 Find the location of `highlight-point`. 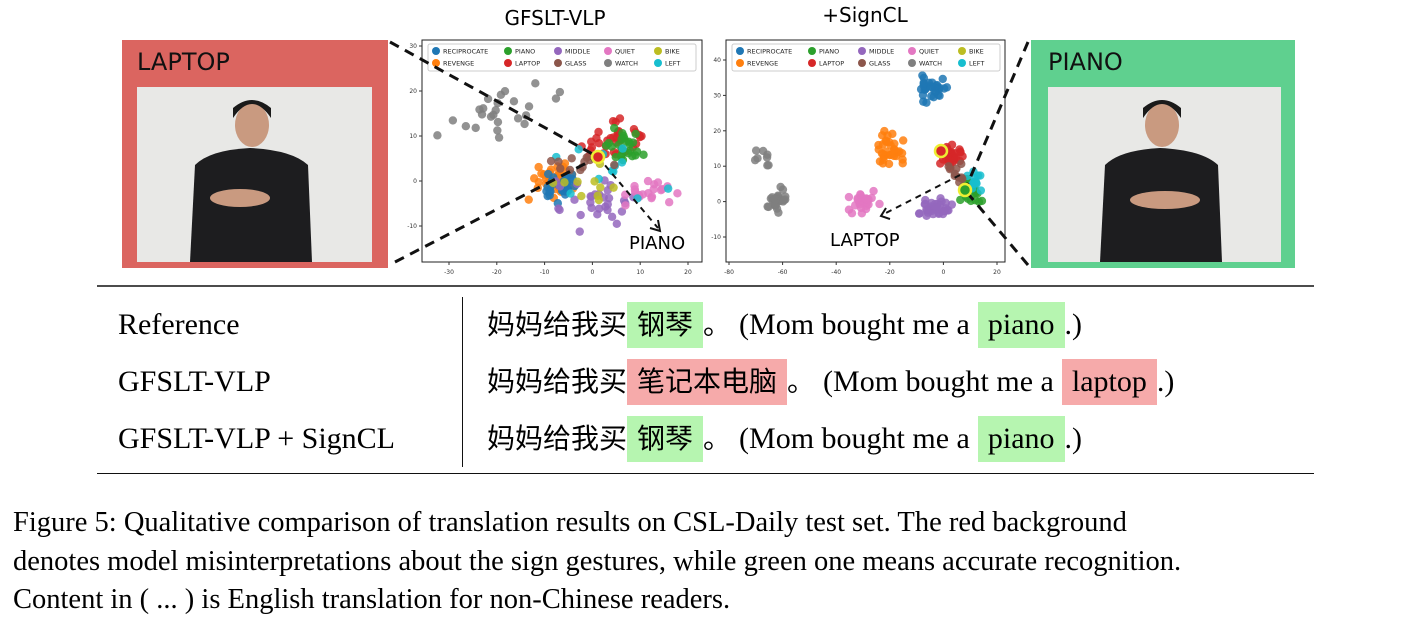

highlight-point is located at coordinates (965, 190).